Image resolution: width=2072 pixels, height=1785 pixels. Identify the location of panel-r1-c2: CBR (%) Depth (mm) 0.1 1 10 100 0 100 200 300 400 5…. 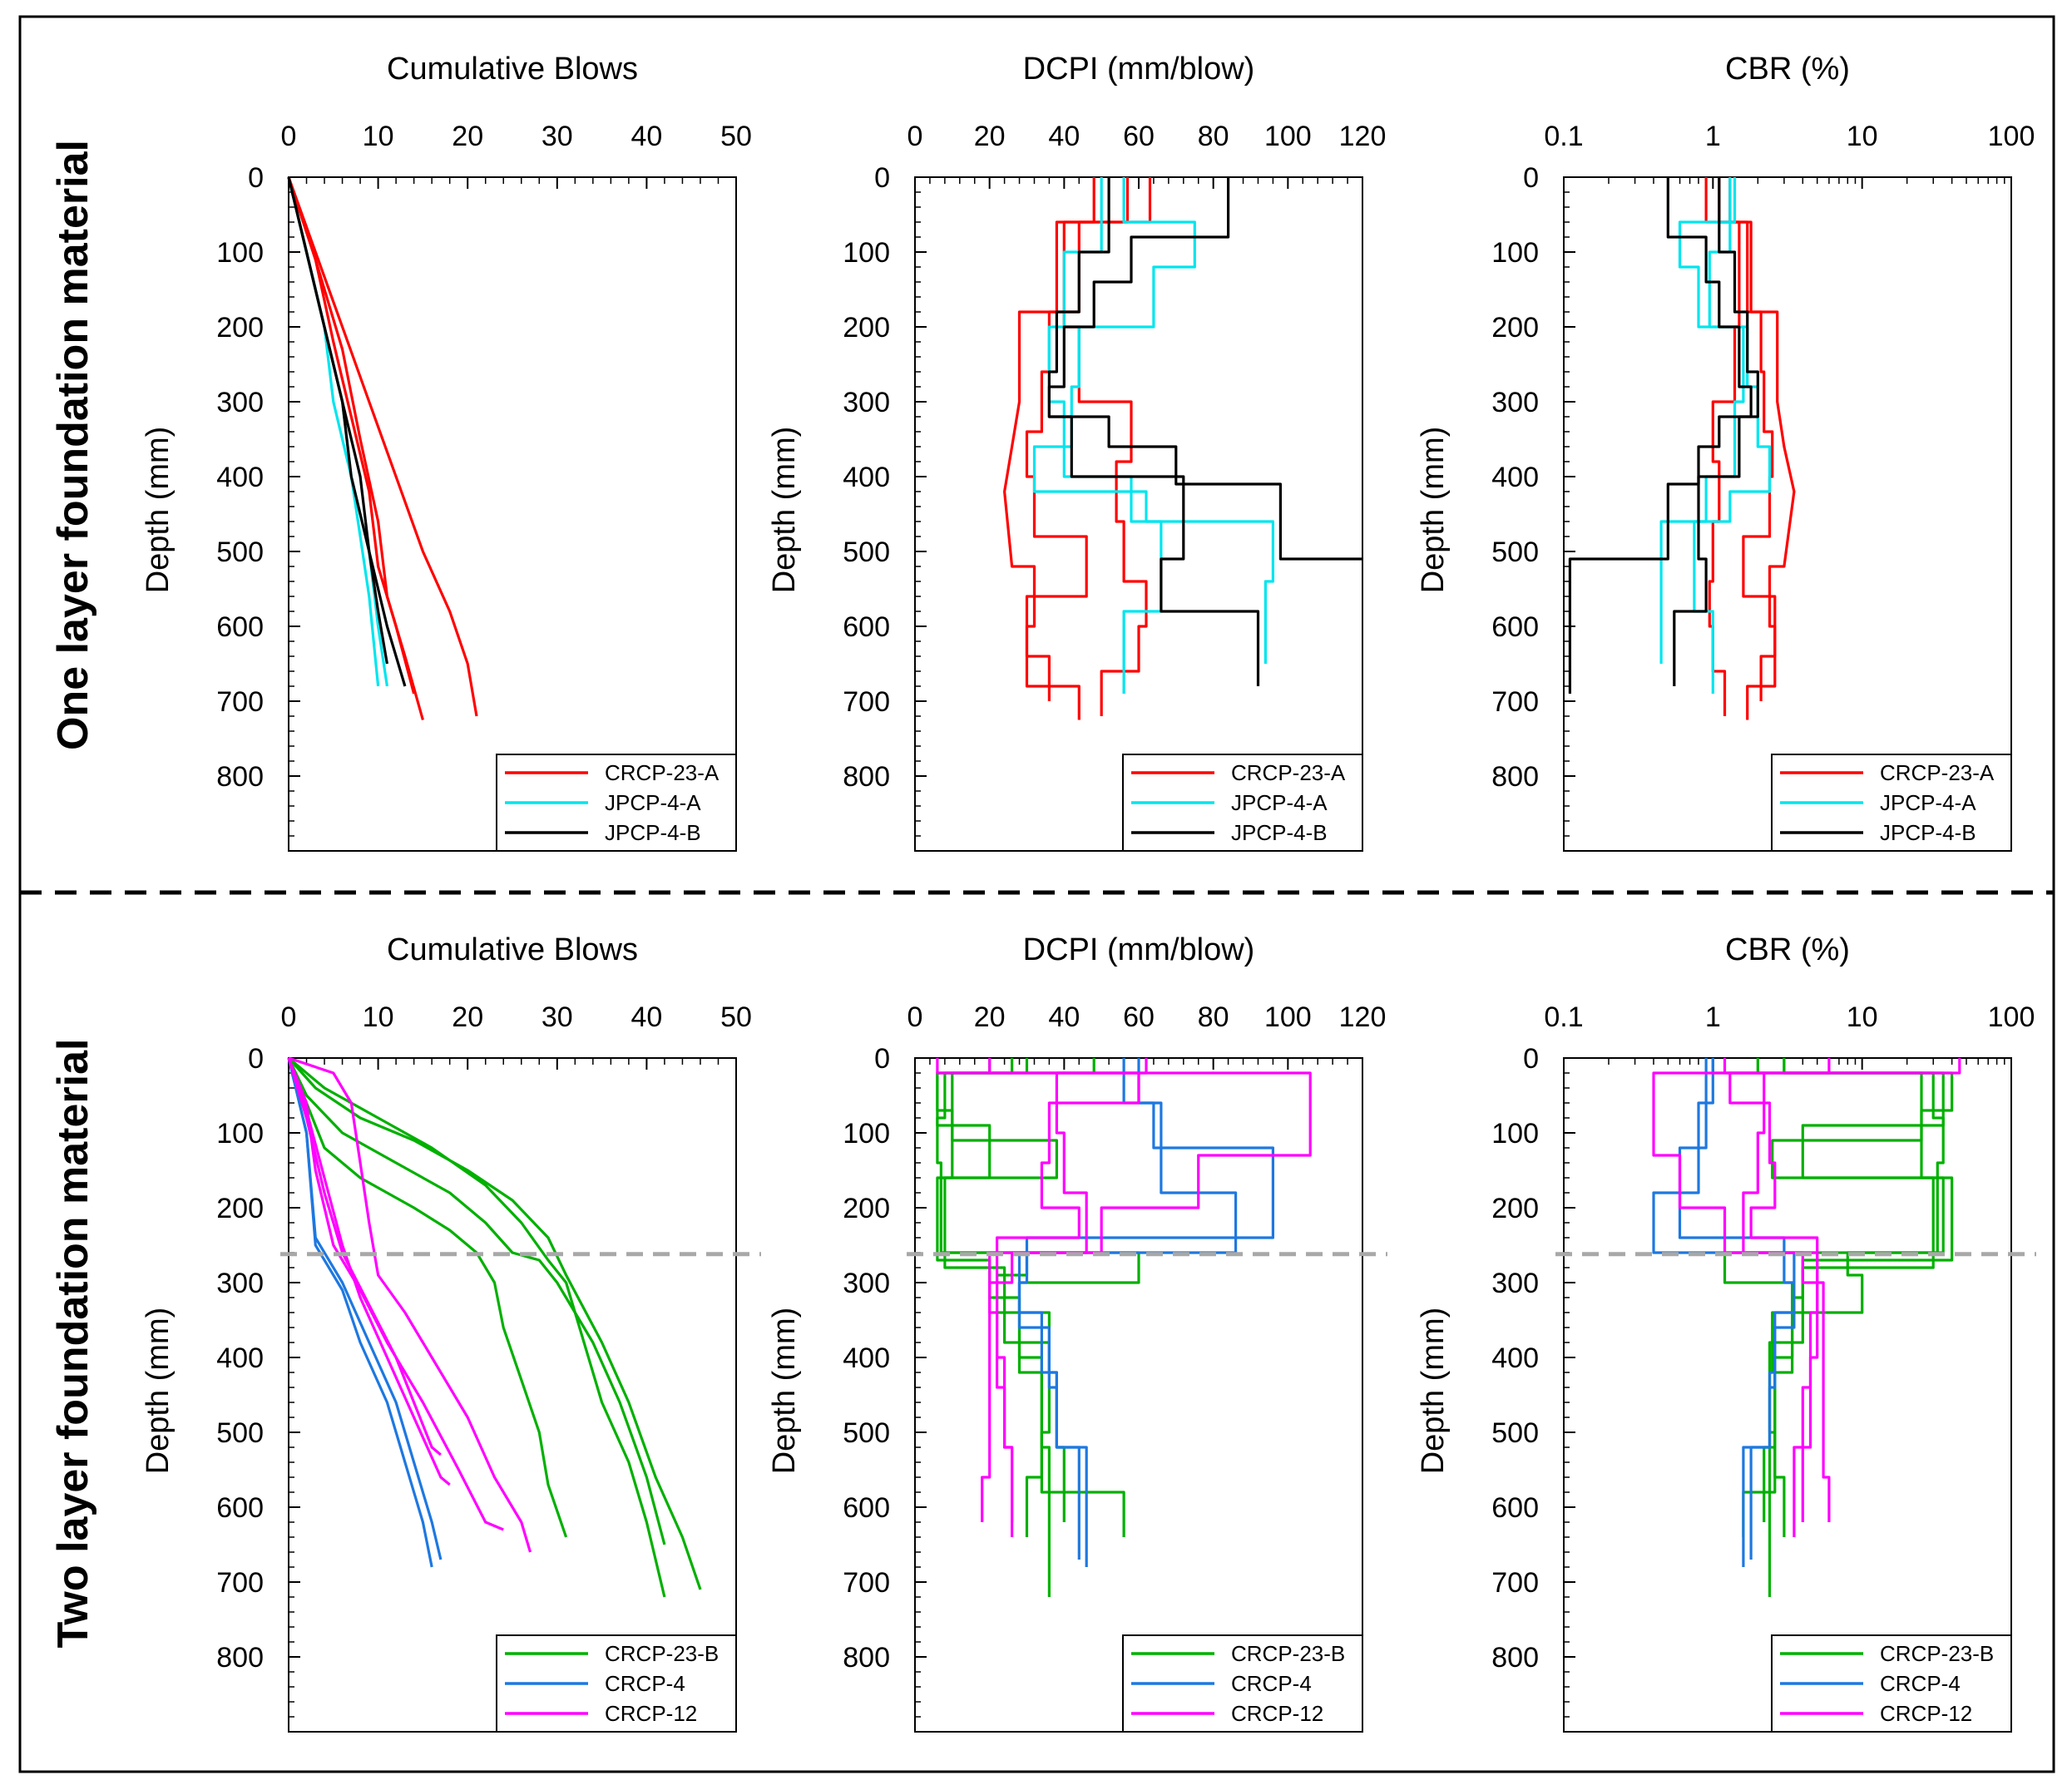
(1725, 1332).